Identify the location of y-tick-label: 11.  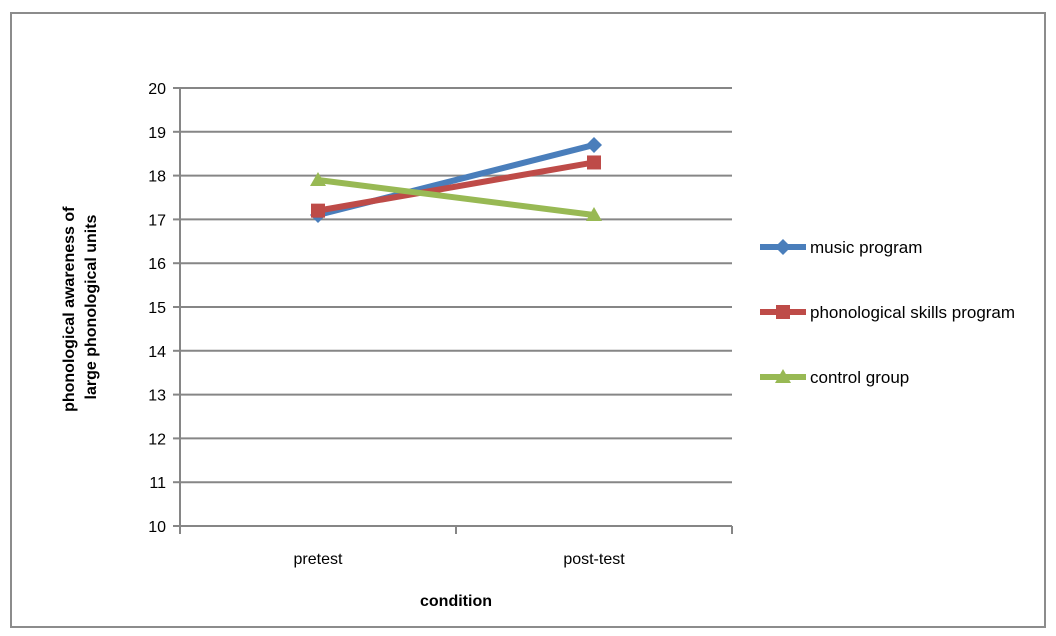
(157, 483).